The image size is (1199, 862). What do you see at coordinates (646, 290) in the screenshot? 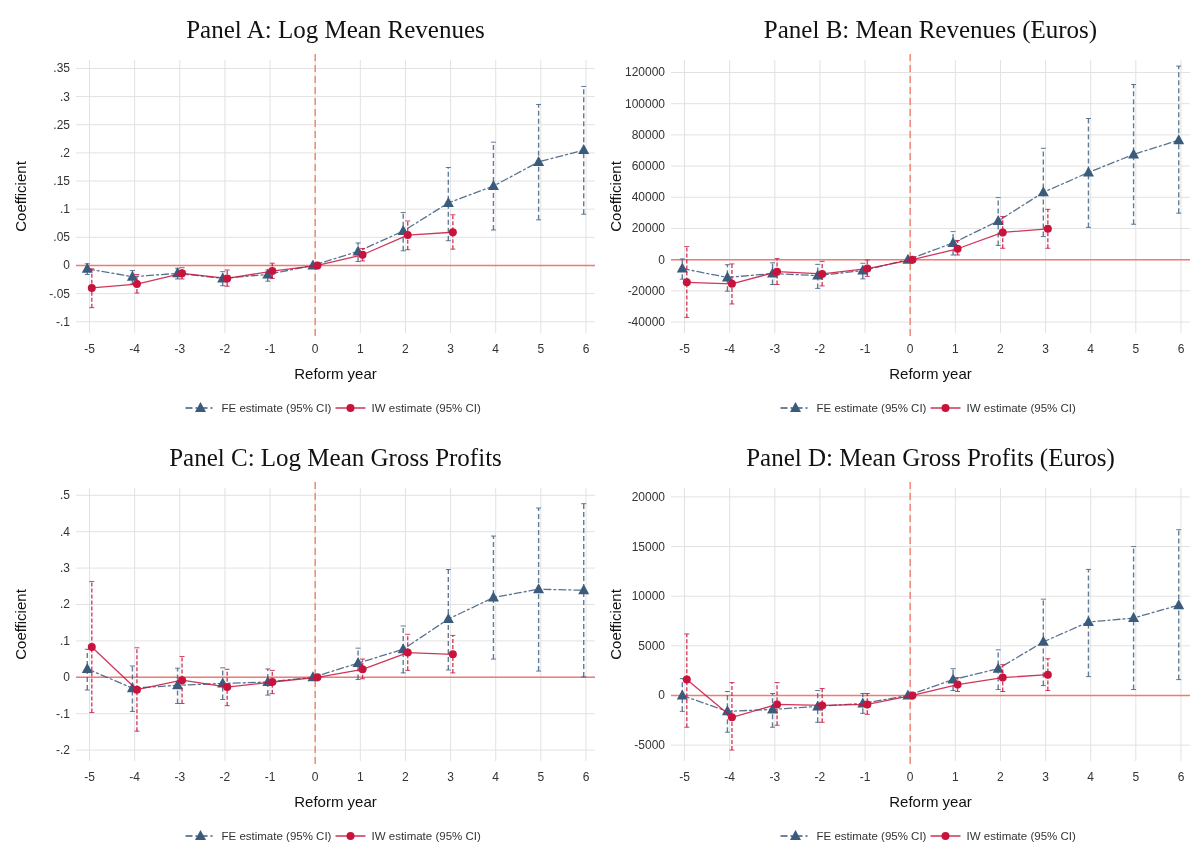
I see `y-tick-label: -20000` at bounding box center [646, 290].